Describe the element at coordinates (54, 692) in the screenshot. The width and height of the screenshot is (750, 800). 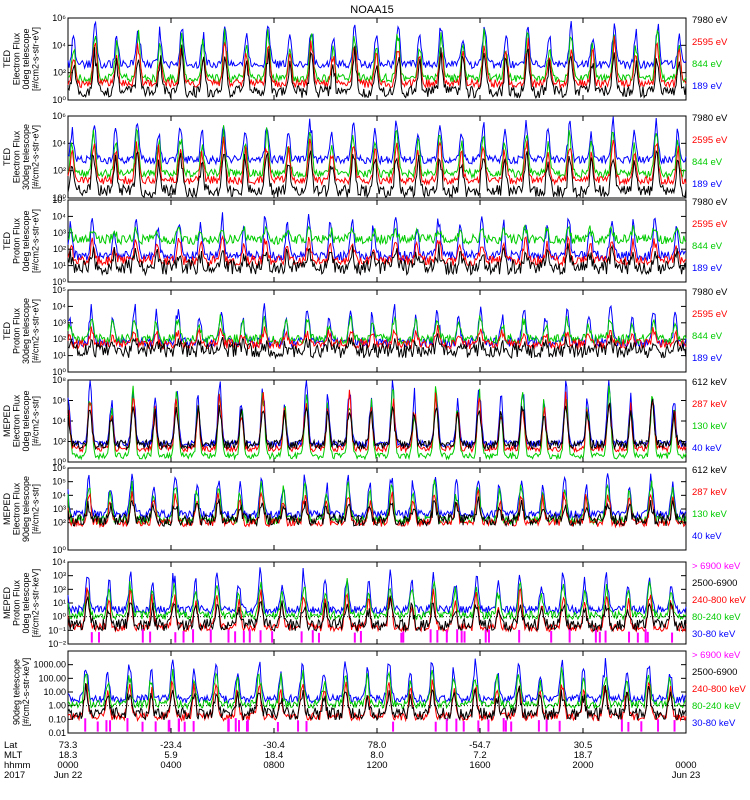
I see `y-tick-label: 10.00` at that location.